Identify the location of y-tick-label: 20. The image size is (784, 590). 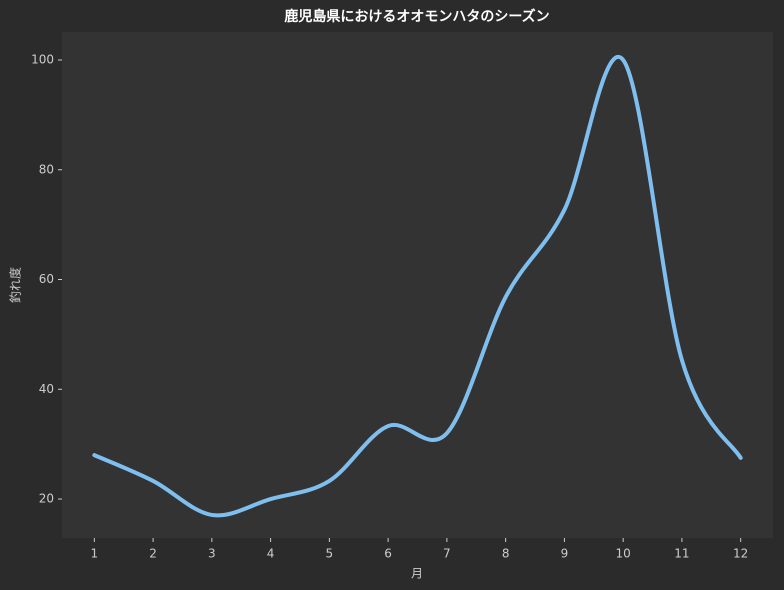
(46, 499).